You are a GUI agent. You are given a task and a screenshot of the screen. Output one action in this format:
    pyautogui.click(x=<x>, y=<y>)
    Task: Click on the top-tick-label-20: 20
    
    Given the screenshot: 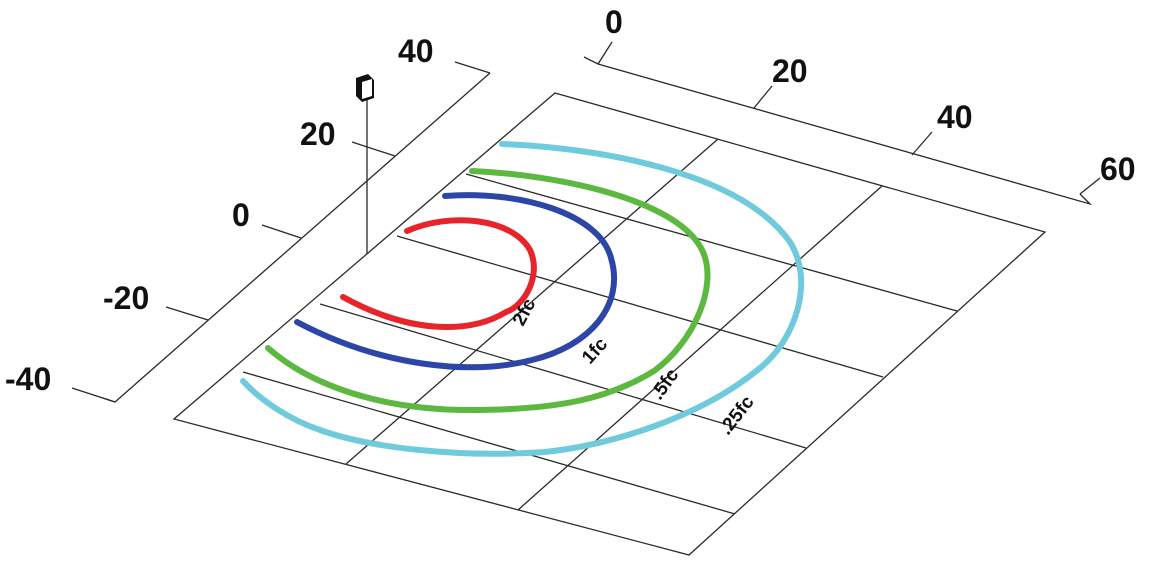 What is the action you would take?
    pyautogui.click(x=790, y=71)
    